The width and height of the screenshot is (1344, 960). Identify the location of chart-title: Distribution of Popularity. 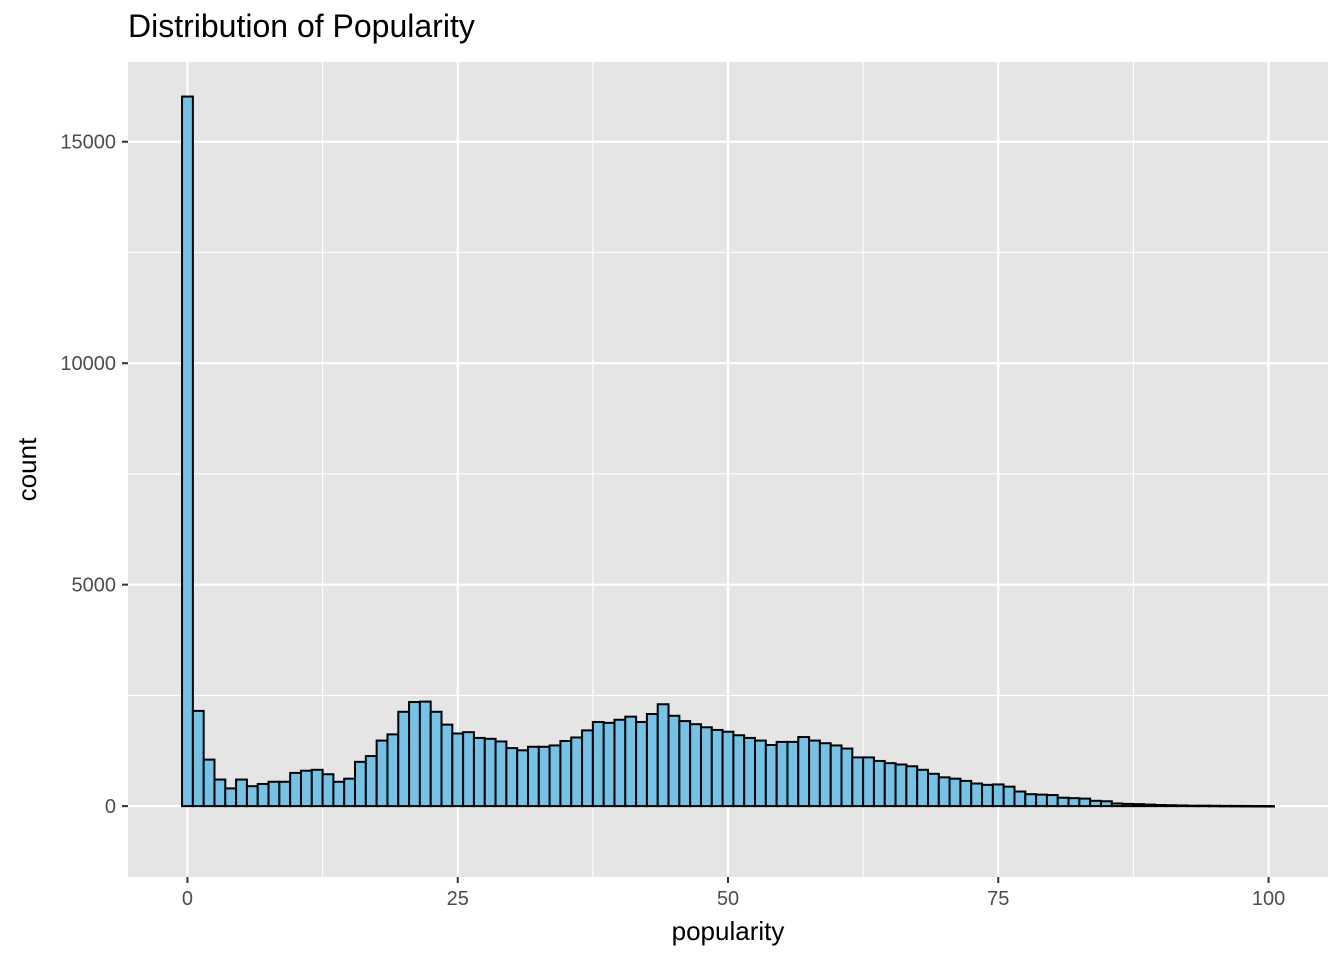
(301, 26).